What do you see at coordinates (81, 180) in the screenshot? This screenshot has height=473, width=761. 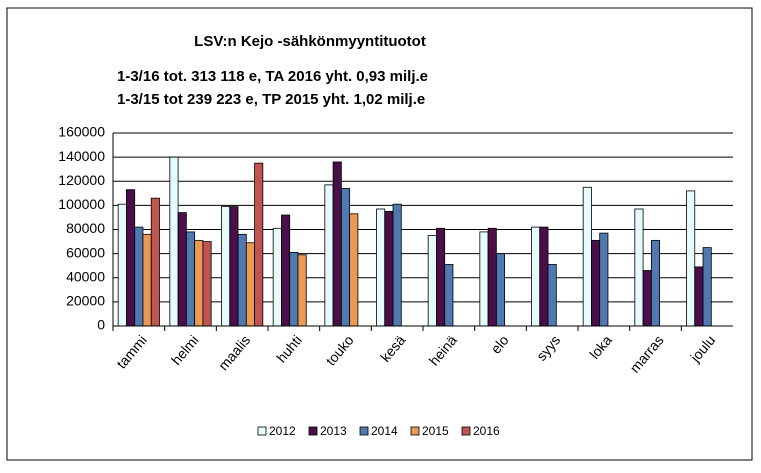 I see `y-tick-label: 120000` at bounding box center [81, 180].